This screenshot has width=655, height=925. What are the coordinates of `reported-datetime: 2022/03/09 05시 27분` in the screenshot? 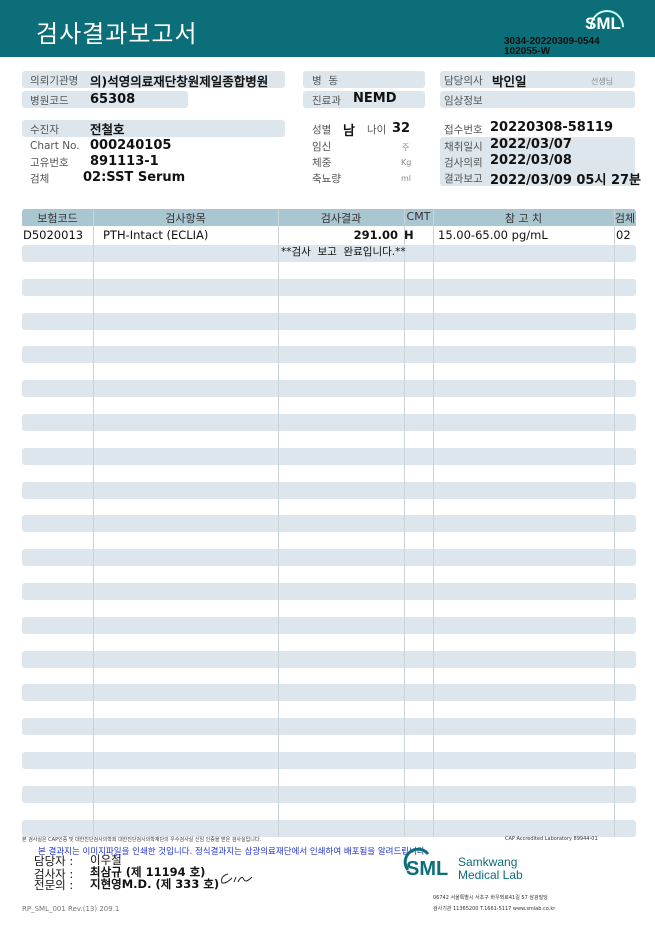 It's located at (566, 180).